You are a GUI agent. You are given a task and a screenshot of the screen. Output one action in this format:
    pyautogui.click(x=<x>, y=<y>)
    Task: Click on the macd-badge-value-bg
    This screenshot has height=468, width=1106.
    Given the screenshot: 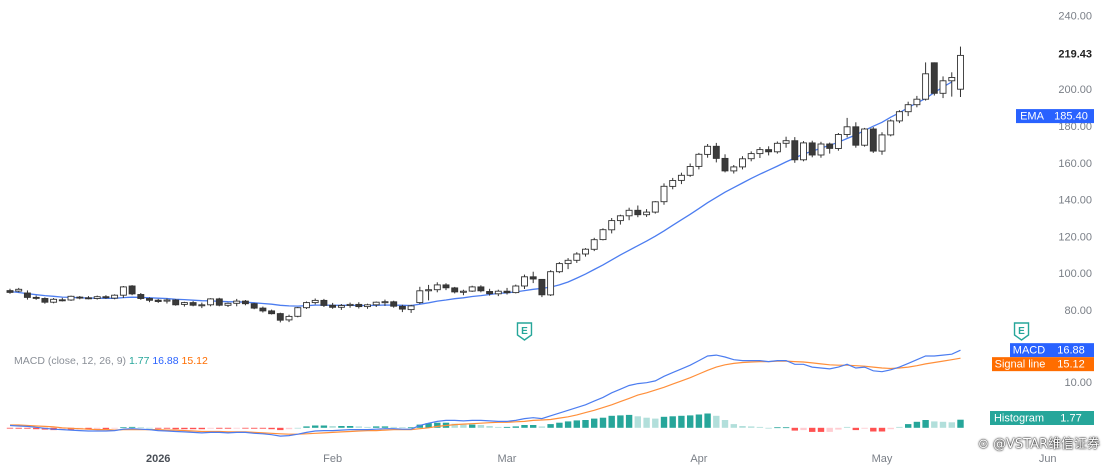 What is the action you would take?
    pyautogui.click(x=1071, y=364)
    